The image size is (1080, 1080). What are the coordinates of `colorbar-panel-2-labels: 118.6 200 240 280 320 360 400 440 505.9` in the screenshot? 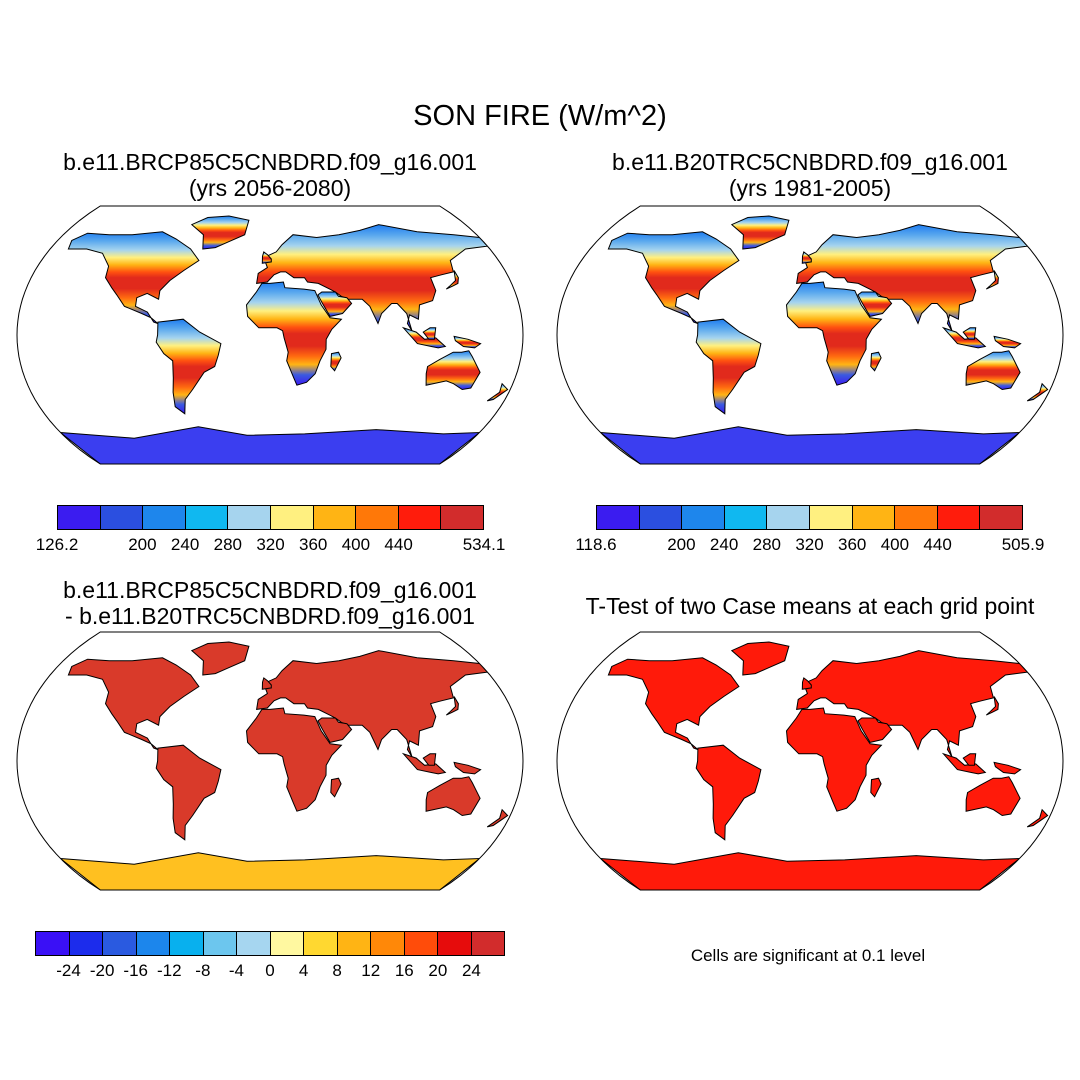 It's located at (809, 546).